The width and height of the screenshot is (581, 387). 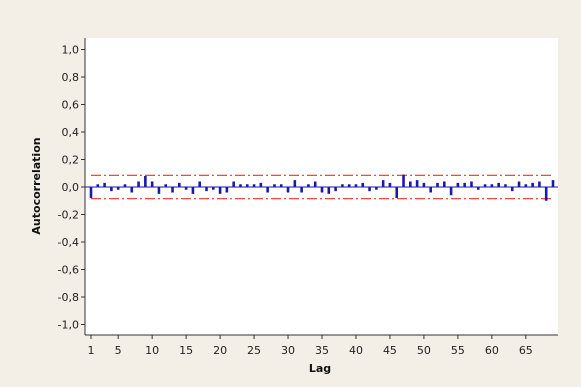 What do you see at coordinates (68, 325) in the screenshot?
I see `y-tick-label: -1,0` at bounding box center [68, 325].